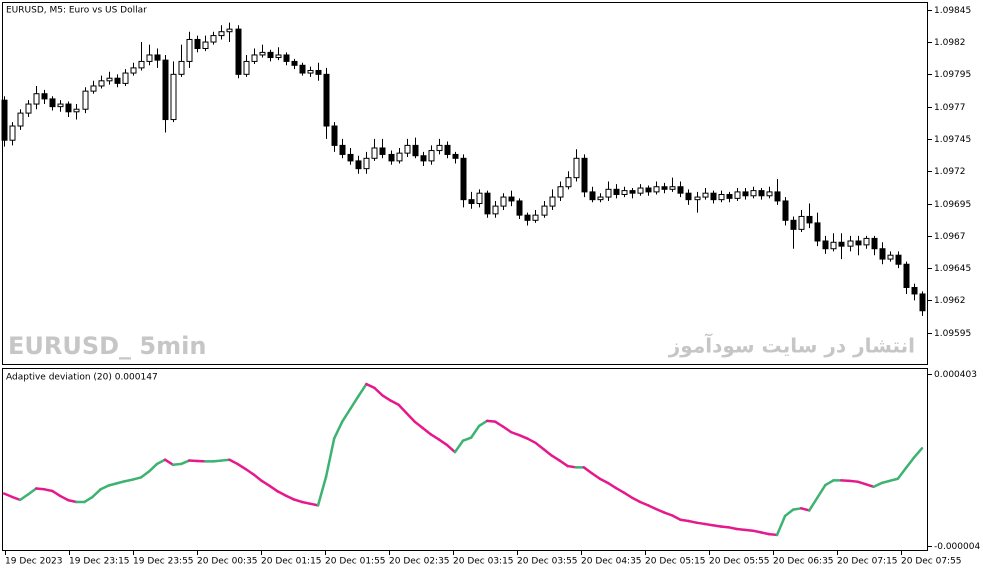 Image resolution: width=983 pixels, height=572 pixels. Describe the element at coordinates (952, 140) in the screenshot. I see `y-tick-label: 1.09745` at that location.